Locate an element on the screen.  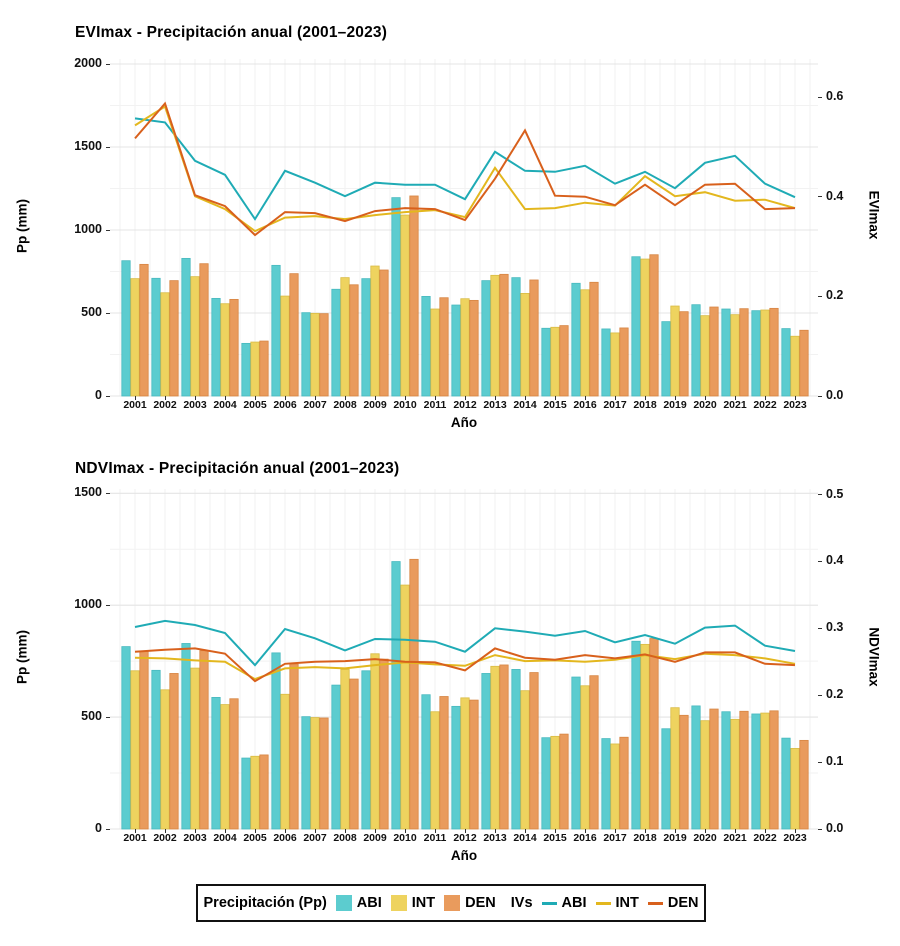
y-tick-label-left: 2000 is located at coordinates (88, 63).